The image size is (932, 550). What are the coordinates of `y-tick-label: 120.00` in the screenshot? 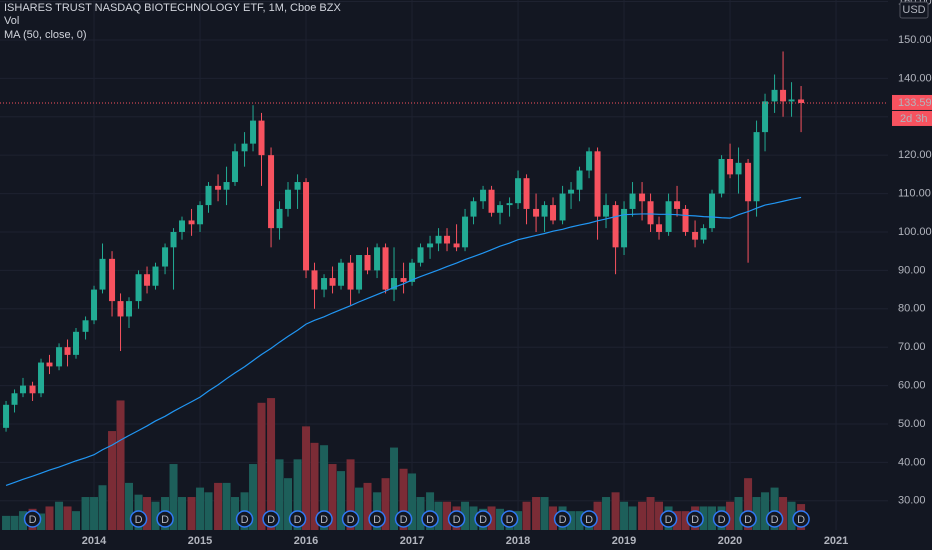 It's located at (915, 155).